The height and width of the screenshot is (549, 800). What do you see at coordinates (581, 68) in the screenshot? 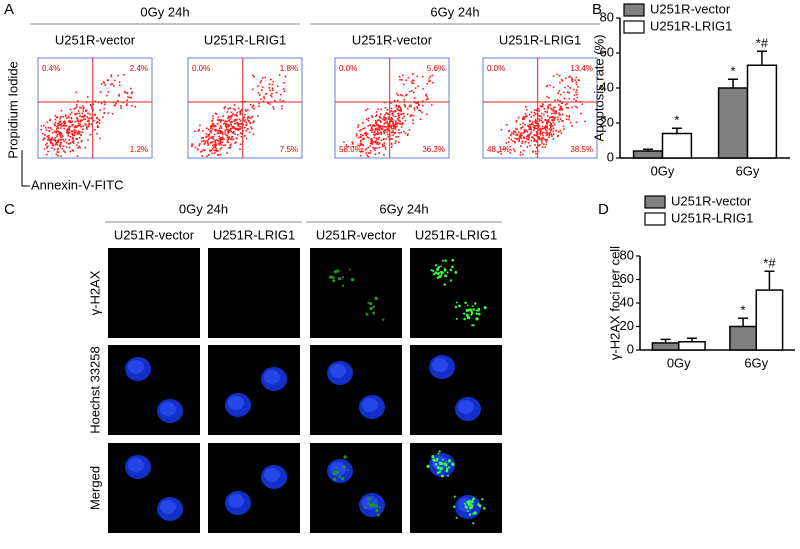
I see `quadrant-percent: 13.4%` at bounding box center [581, 68].